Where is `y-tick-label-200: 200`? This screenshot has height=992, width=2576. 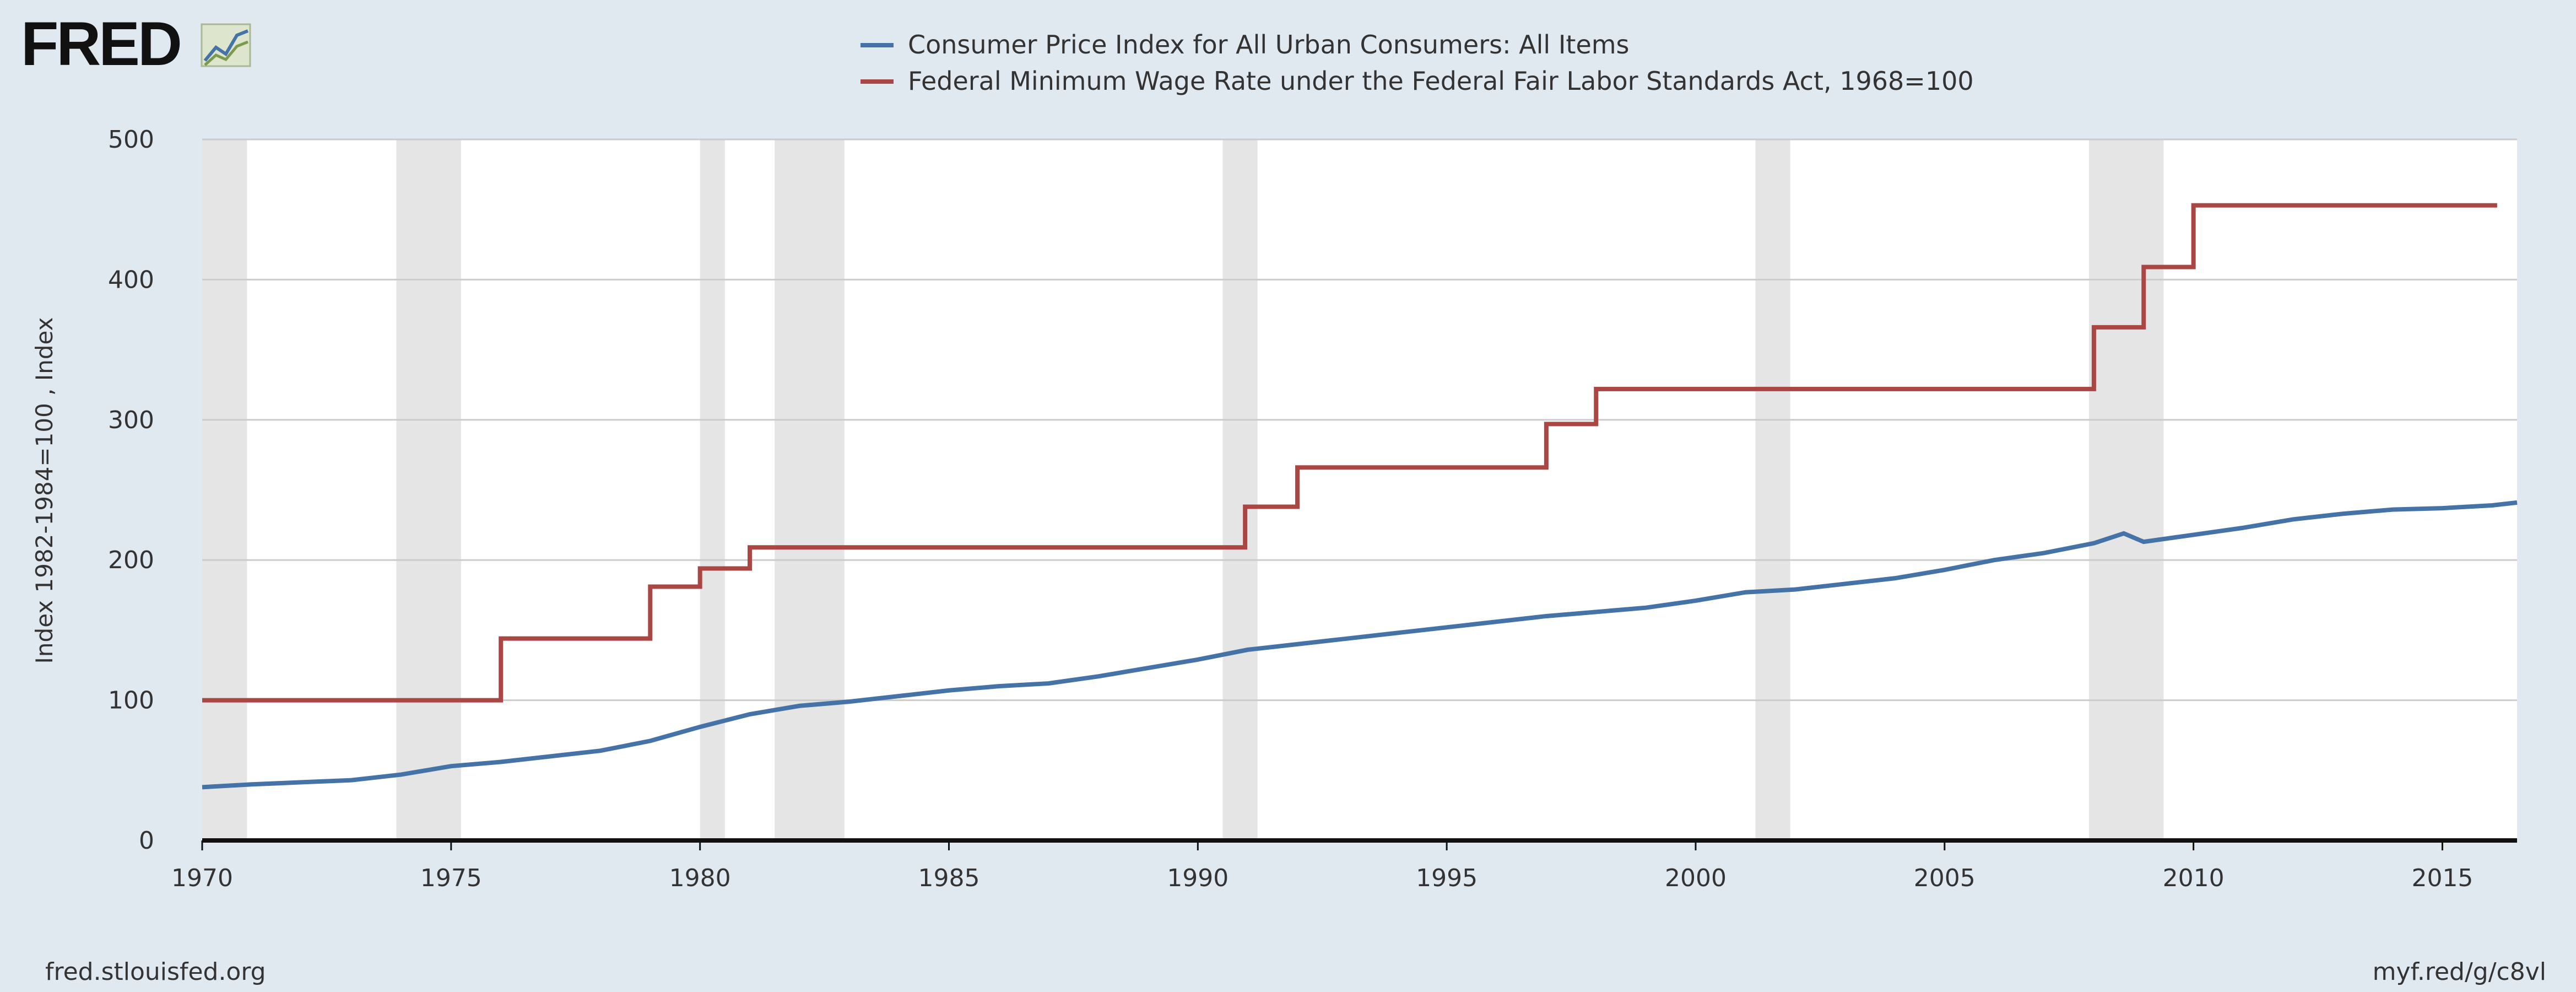 y-tick-label-200: 200 is located at coordinates (131, 560).